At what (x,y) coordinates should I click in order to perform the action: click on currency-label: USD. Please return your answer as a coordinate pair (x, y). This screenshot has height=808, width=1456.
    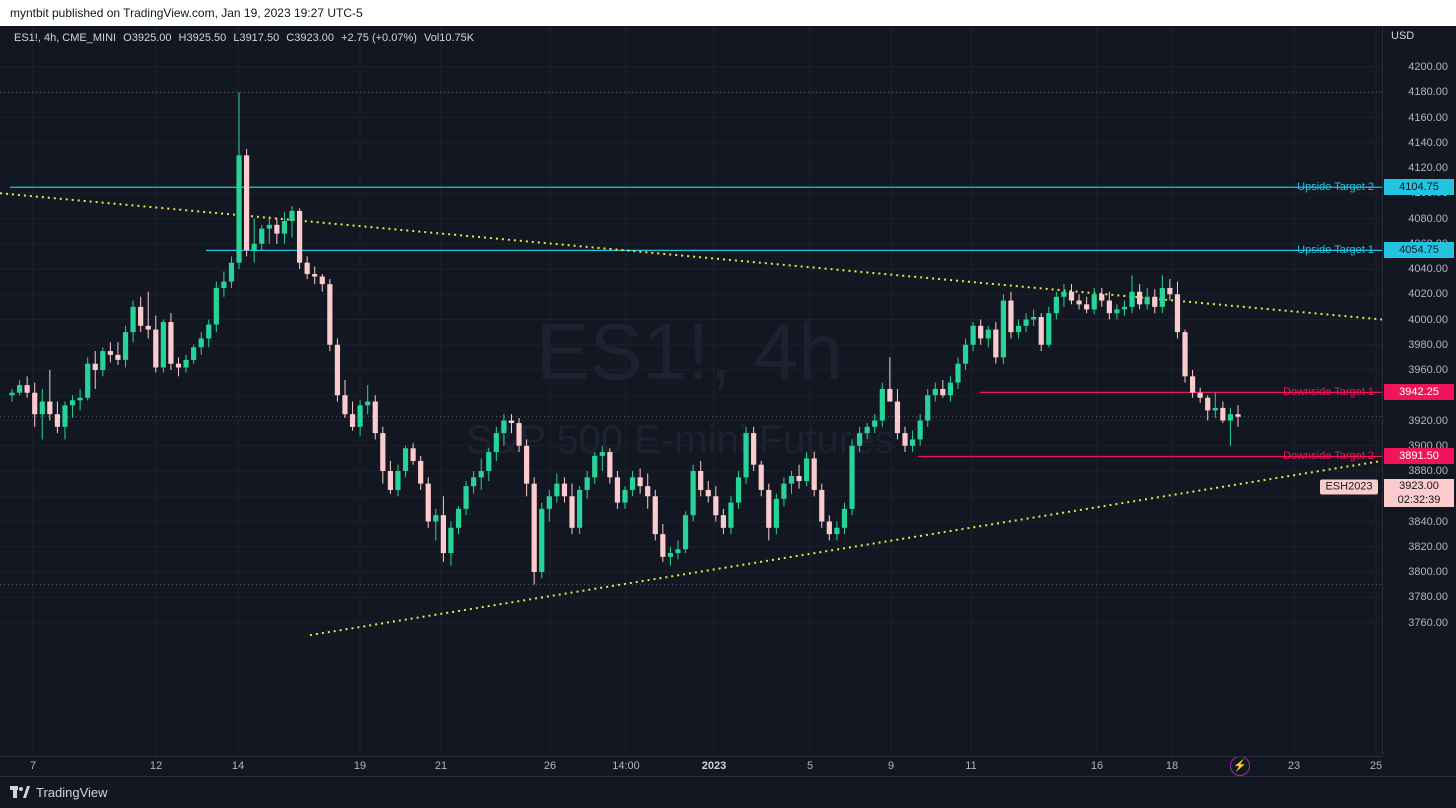
    Looking at the image, I should click on (1403, 36).